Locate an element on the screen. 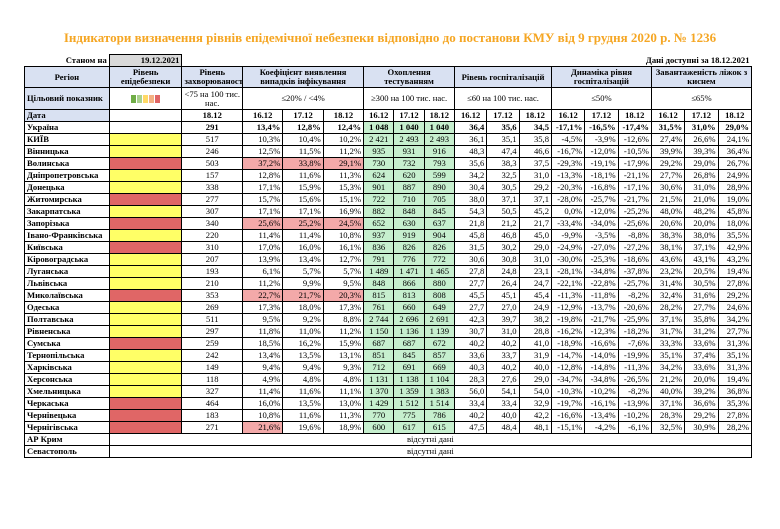 The height and width of the screenshot is (529, 780). hospitalization-value: 45,8 is located at coordinates (470, 235).